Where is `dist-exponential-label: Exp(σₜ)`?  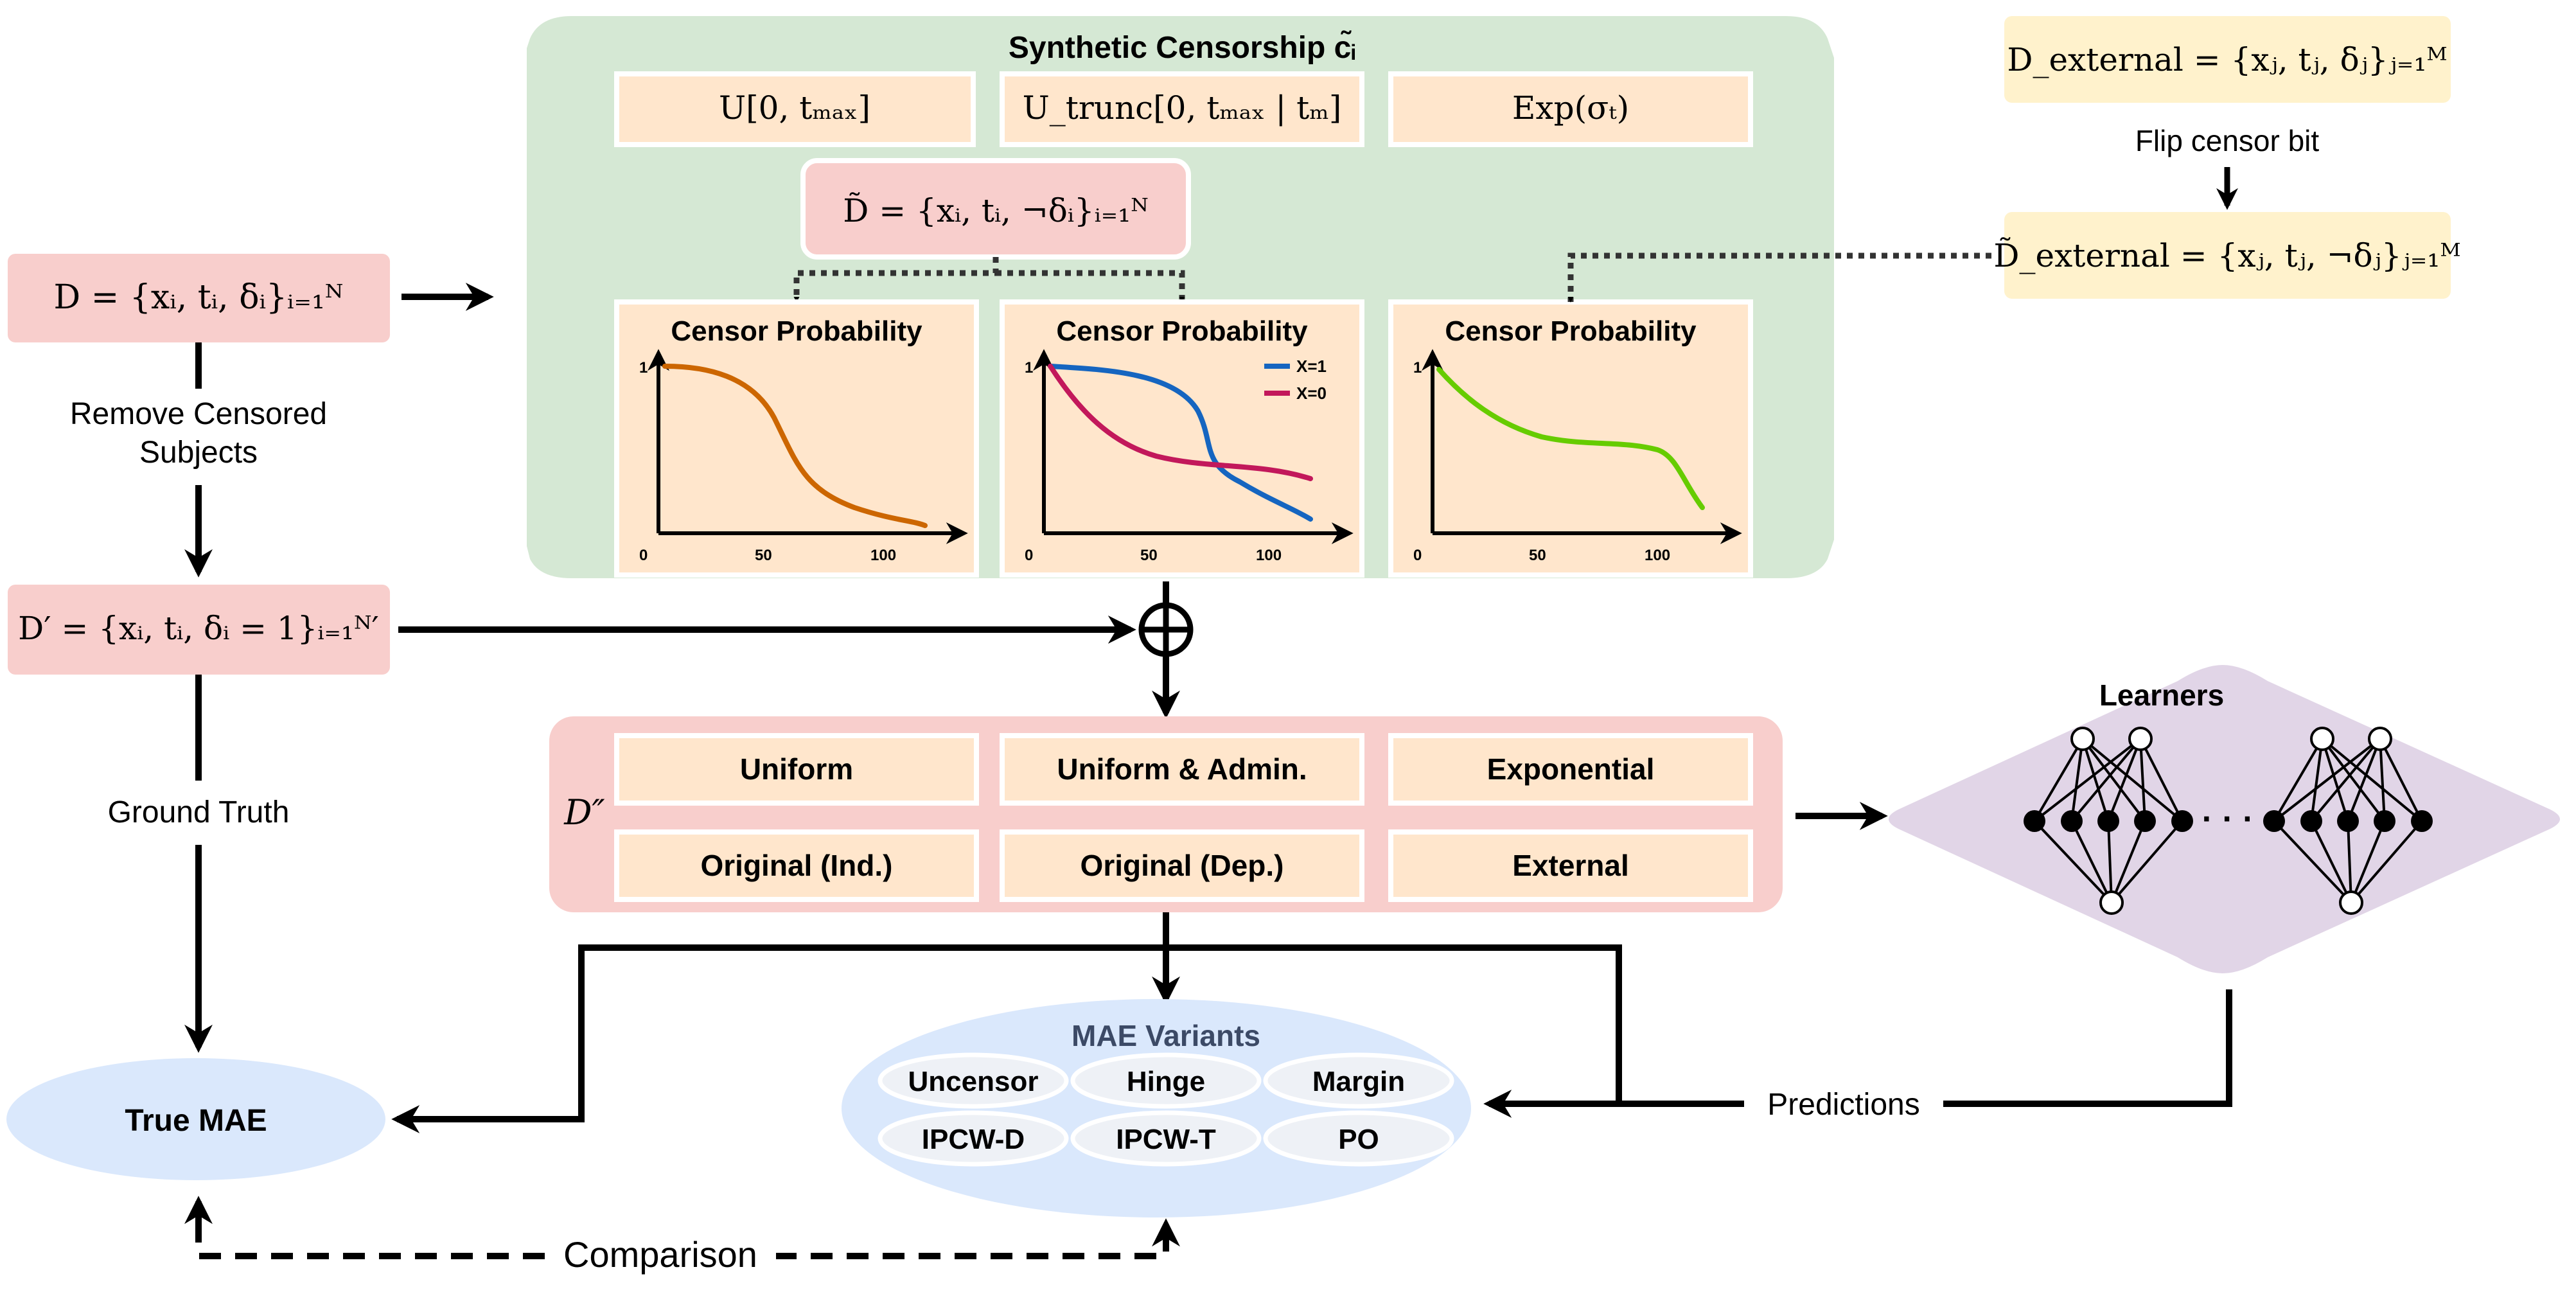
dist-exponential-label: Exp(σₜ) is located at coordinates (1570, 108).